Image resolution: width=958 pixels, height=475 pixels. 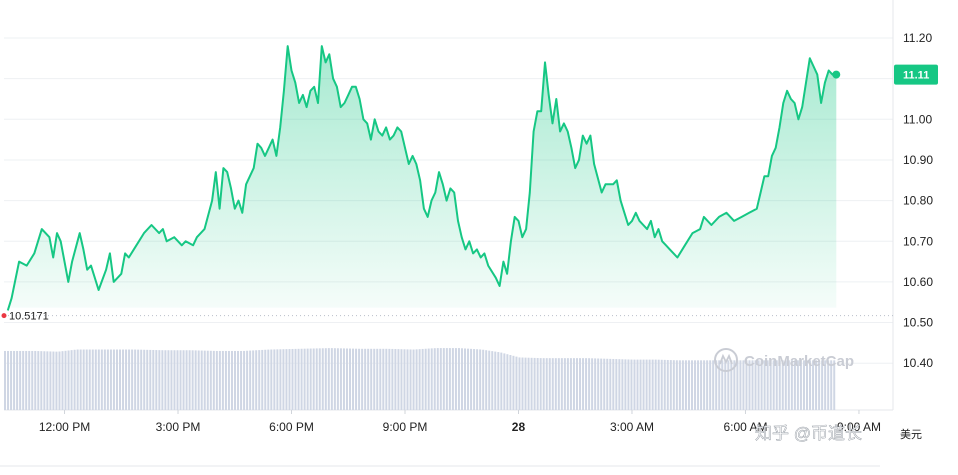 I want to click on current-price-label: 11.11, so click(x=916, y=76).